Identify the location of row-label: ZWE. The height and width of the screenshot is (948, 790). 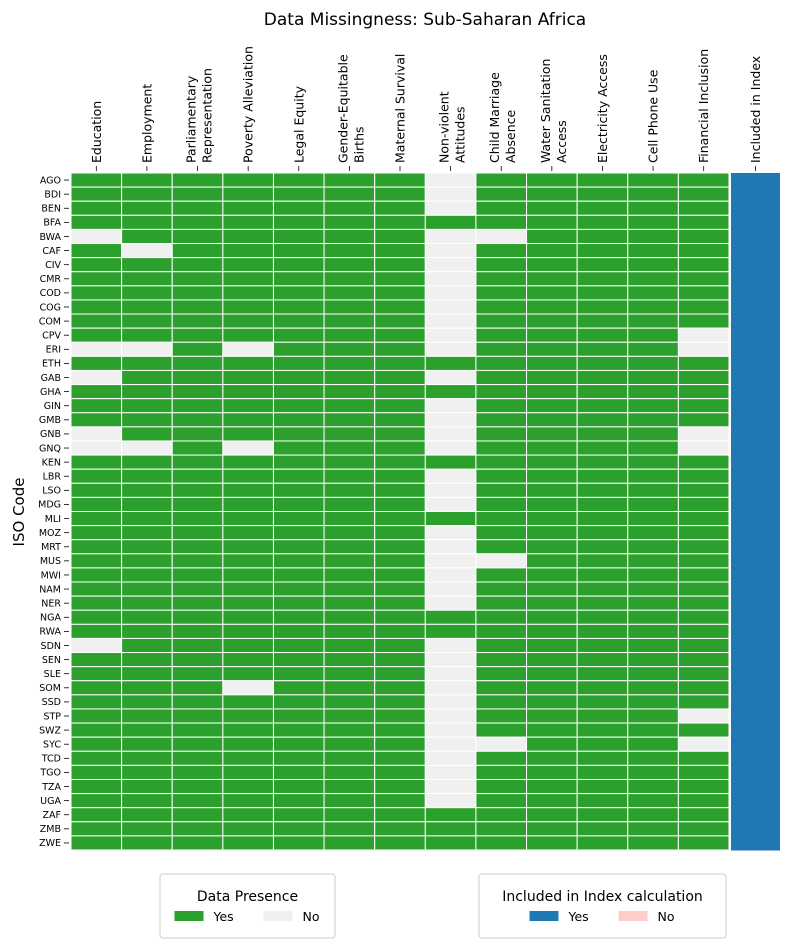
(50, 843).